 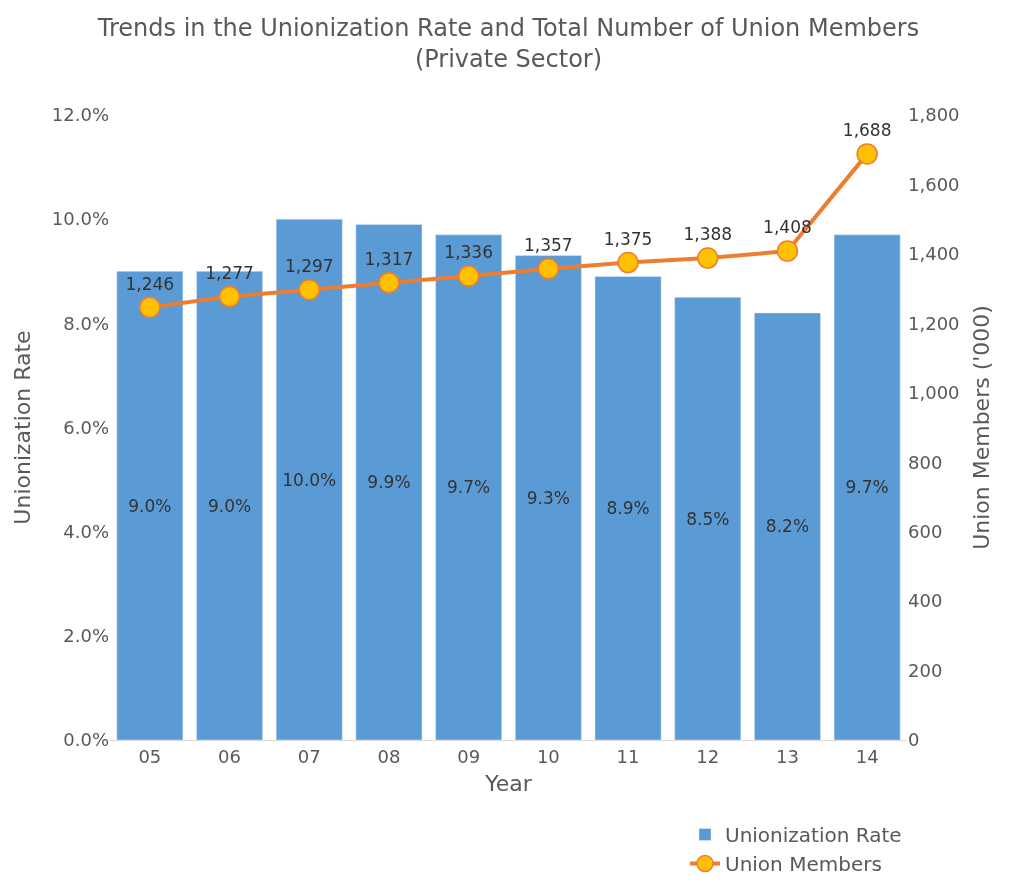 I want to click on data-label: 9.3%, so click(x=548, y=497).